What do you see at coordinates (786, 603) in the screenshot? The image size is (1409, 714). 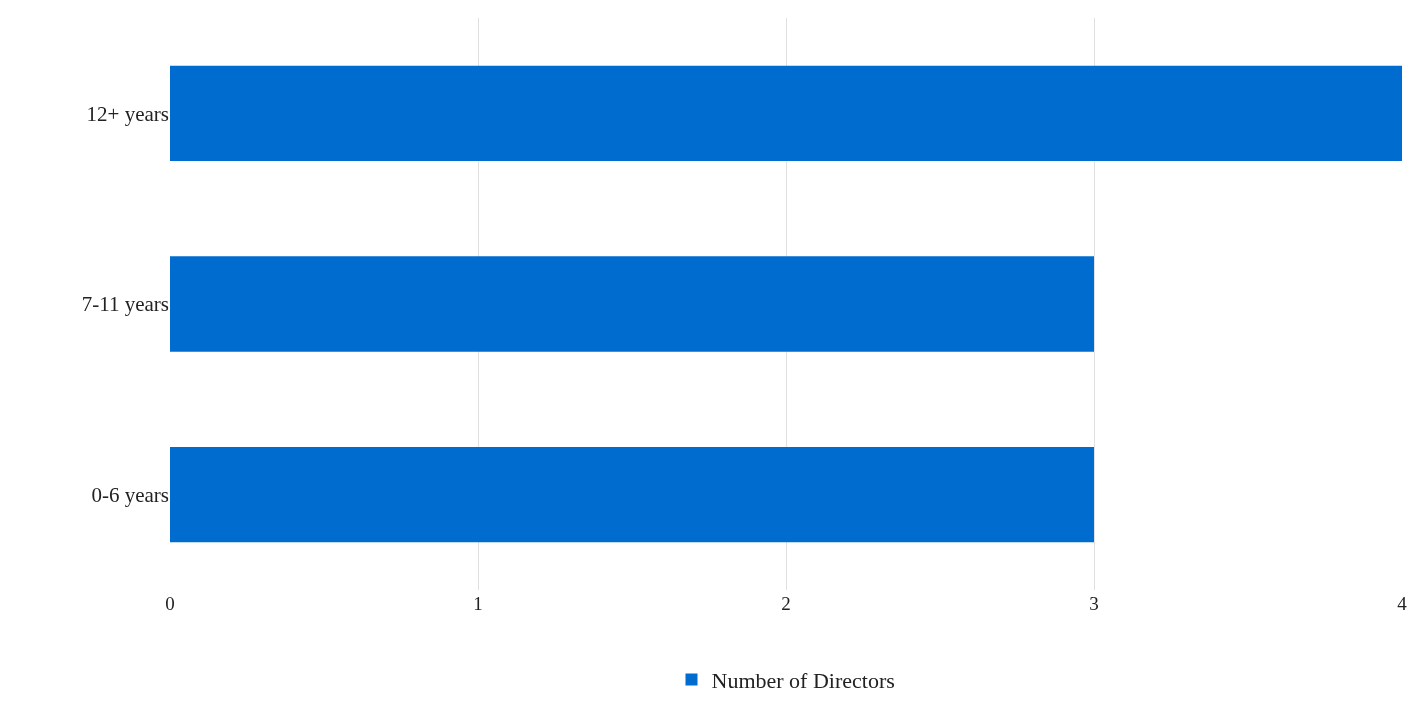 I see `x-tick-label: 2` at bounding box center [786, 603].